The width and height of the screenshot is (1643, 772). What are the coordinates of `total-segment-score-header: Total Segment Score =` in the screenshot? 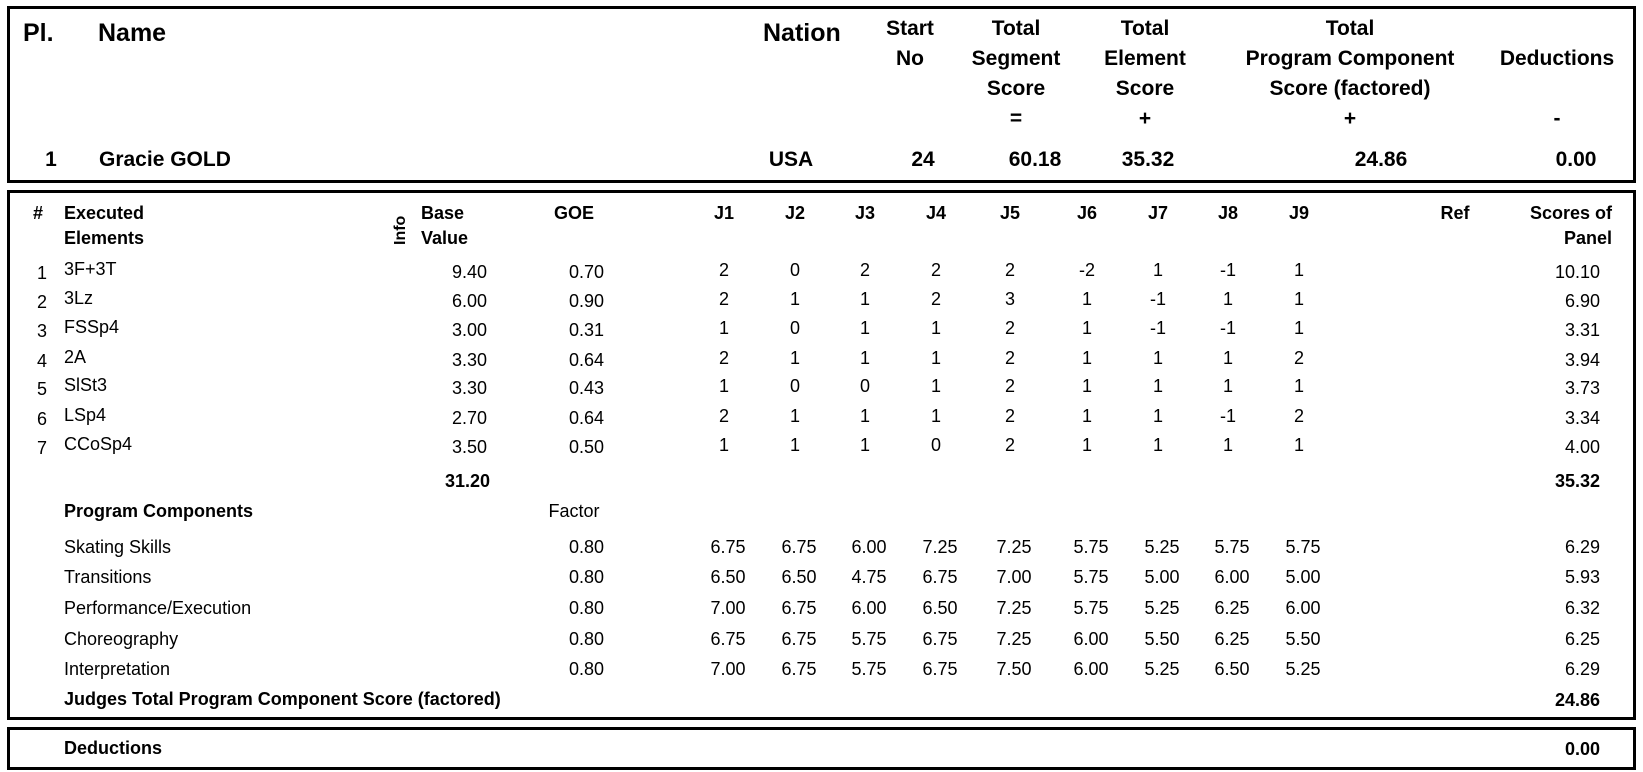 It's located at (1016, 73).